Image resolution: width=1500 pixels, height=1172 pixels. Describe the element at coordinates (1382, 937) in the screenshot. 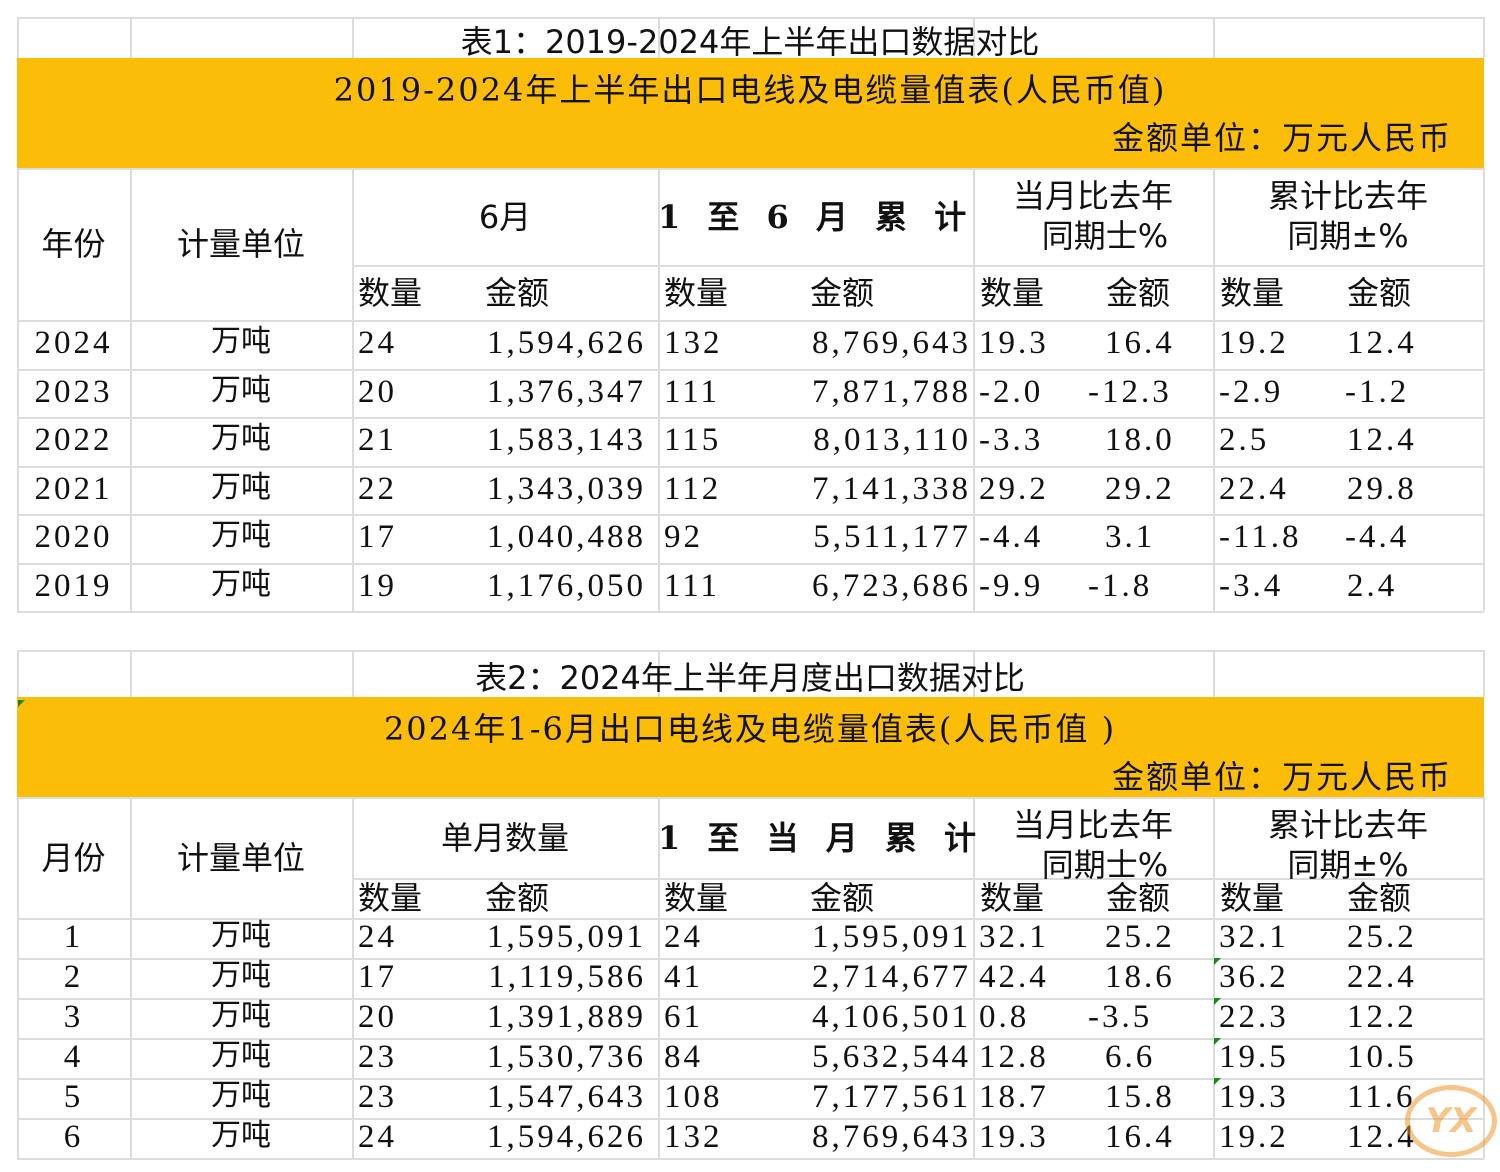

I see `cell-yoy-cum-amount: 25.2` at that location.